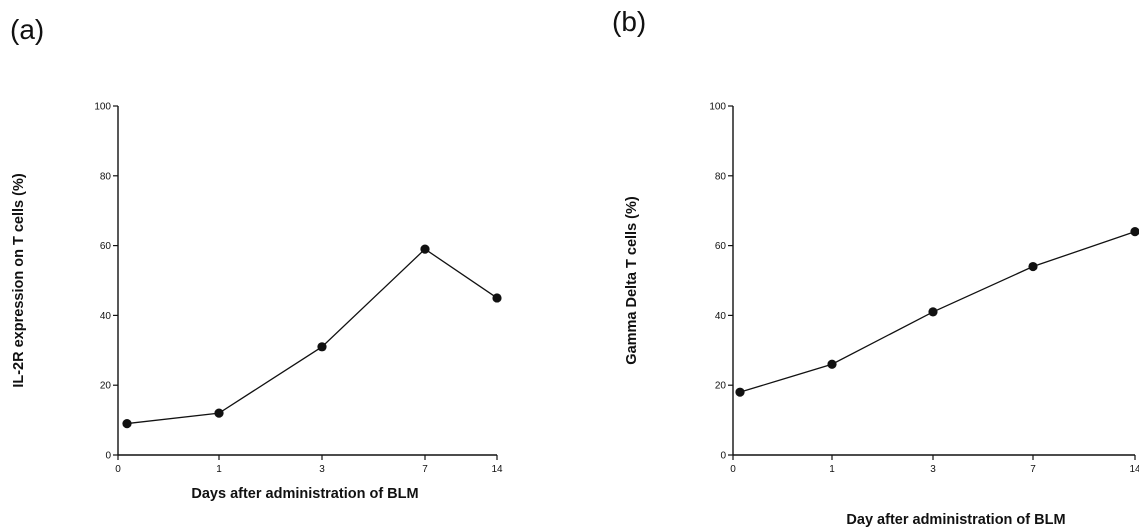 The width and height of the screenshot is (1139, 528). What do you see at coordinates (27, 29) in the screenshot?
I see `panel-label-a: (a)` at bounding box center [27, 29].